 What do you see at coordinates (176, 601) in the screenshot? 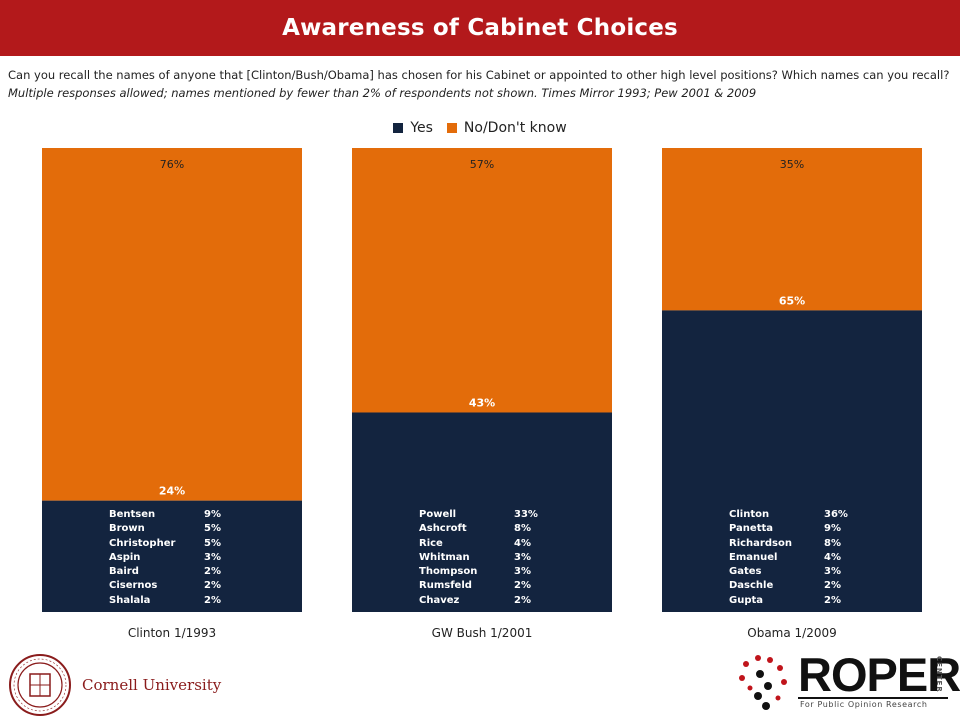
I see `names-row: Shalala 2%` at bounding box center [176, 601].